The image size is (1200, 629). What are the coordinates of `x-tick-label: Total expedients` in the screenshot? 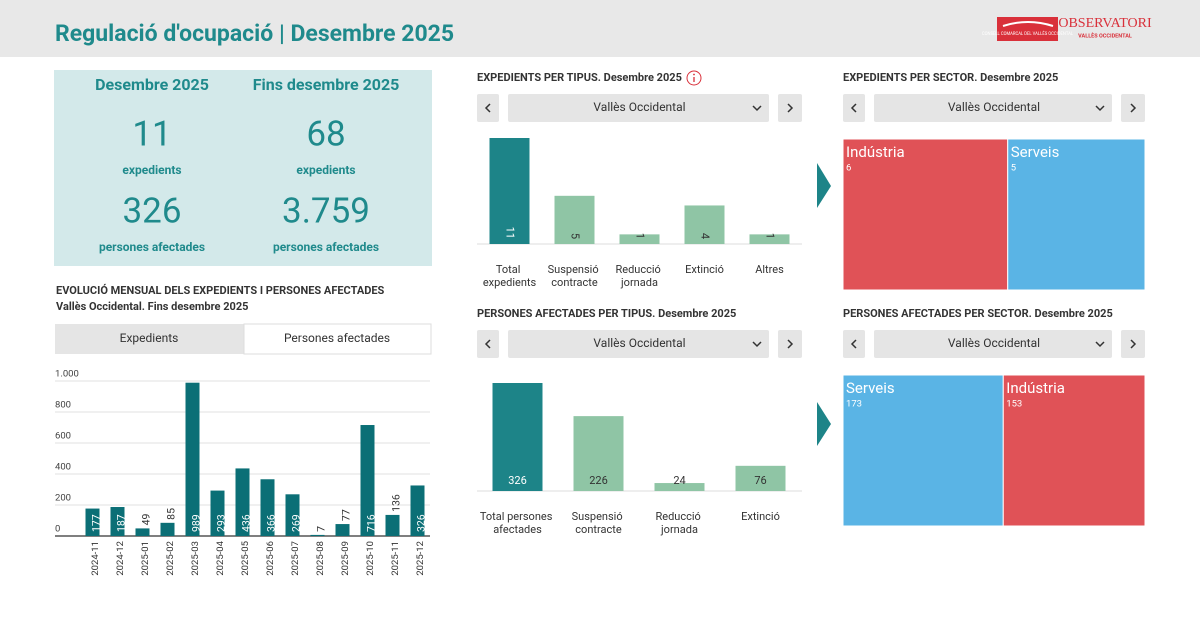 It's located at (510, 276).